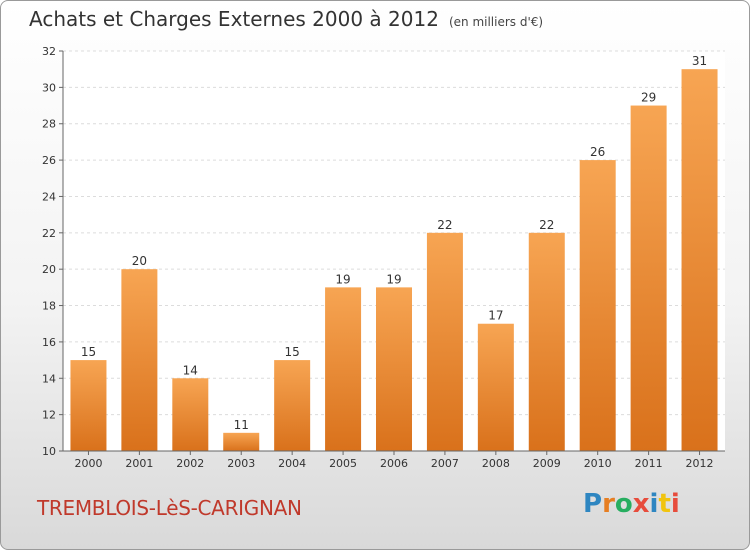  I want to click on x-tick-label: 2005, so click(343, 463).